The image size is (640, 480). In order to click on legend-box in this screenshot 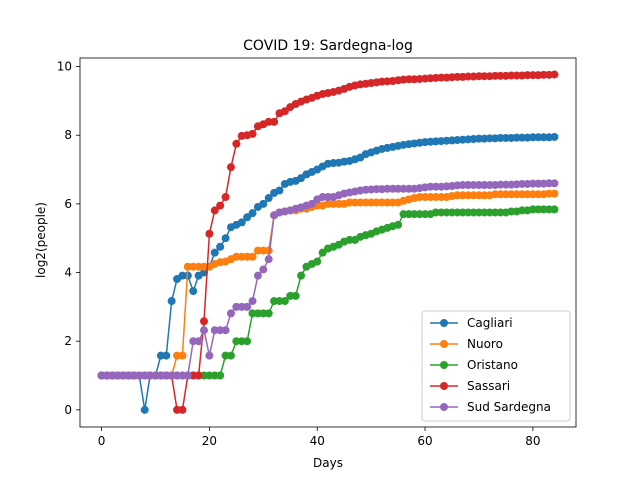, I will do `click(496, 366)`.